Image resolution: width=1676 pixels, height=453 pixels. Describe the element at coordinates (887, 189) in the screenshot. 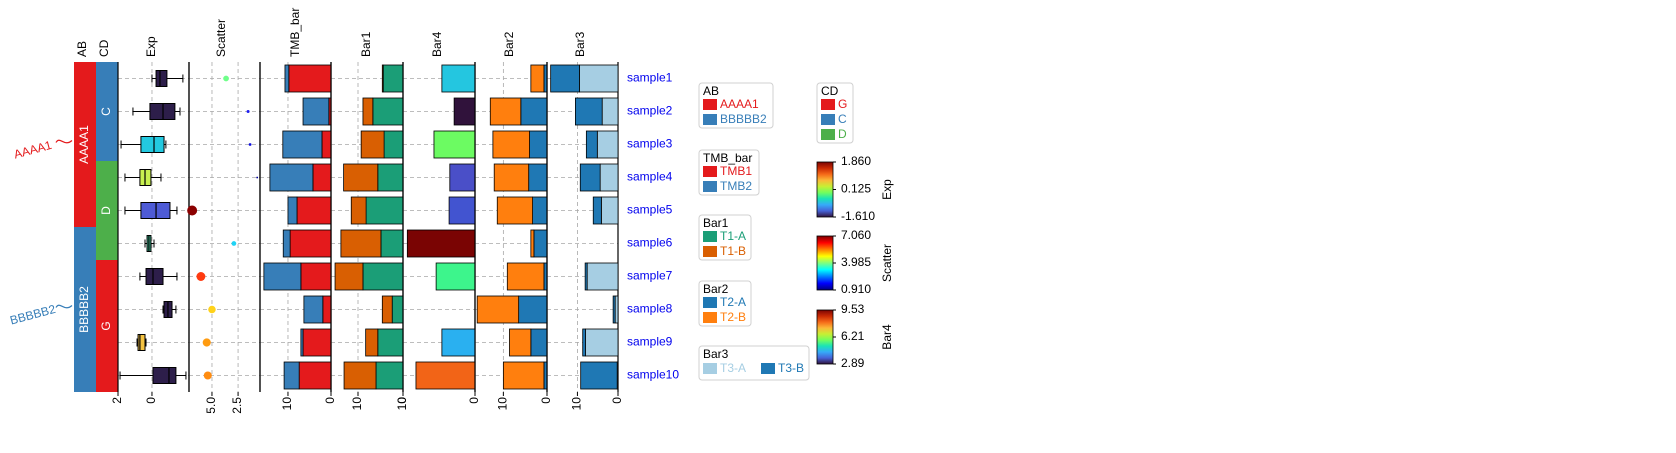

I see `colorbar-title: Exp` at that location.